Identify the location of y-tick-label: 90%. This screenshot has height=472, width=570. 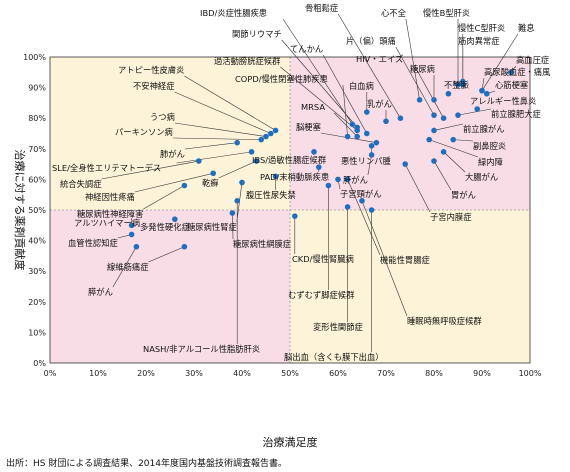
(37, 88).